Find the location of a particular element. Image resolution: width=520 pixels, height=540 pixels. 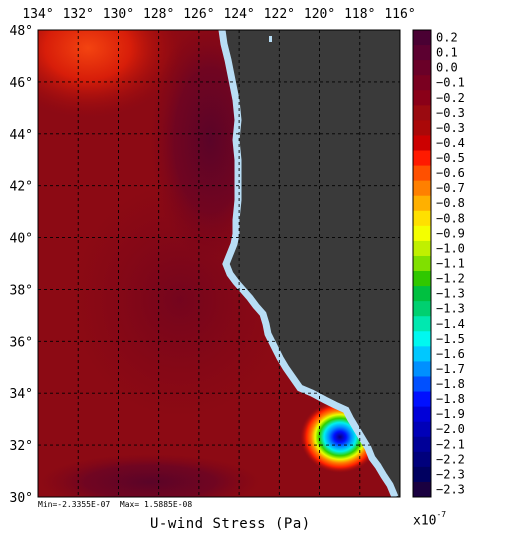

island-pixel is located at coordinates (270, 39).